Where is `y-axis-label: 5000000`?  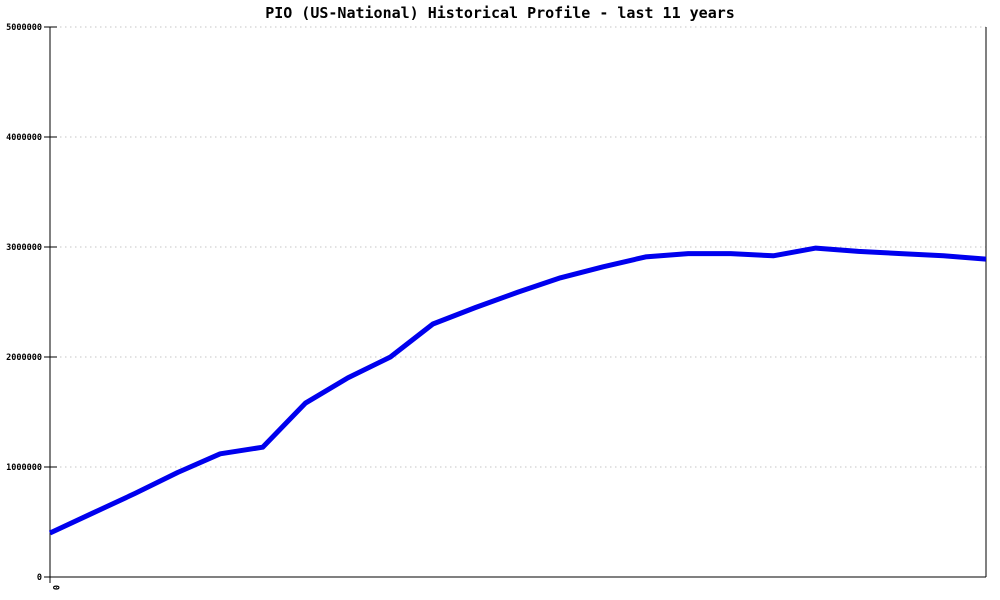
y-axis-label: 5000000 is located at coordinates (24, 28).